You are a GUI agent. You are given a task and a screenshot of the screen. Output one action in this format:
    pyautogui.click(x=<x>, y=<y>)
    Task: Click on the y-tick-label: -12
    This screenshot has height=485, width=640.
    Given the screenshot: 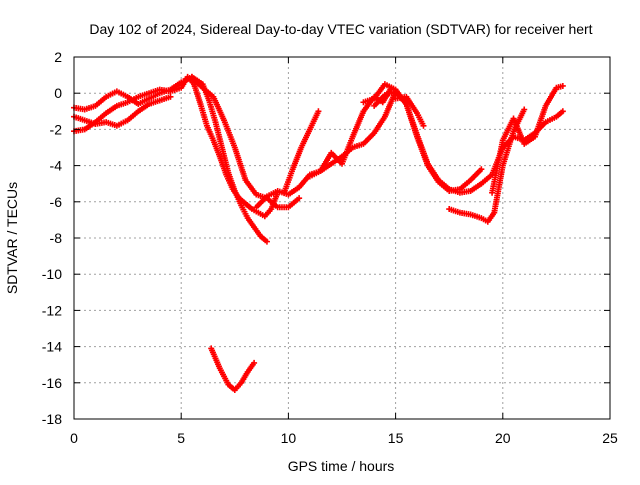 What is the action you would take?
    pyautogui.click(x=52, y=310)
    